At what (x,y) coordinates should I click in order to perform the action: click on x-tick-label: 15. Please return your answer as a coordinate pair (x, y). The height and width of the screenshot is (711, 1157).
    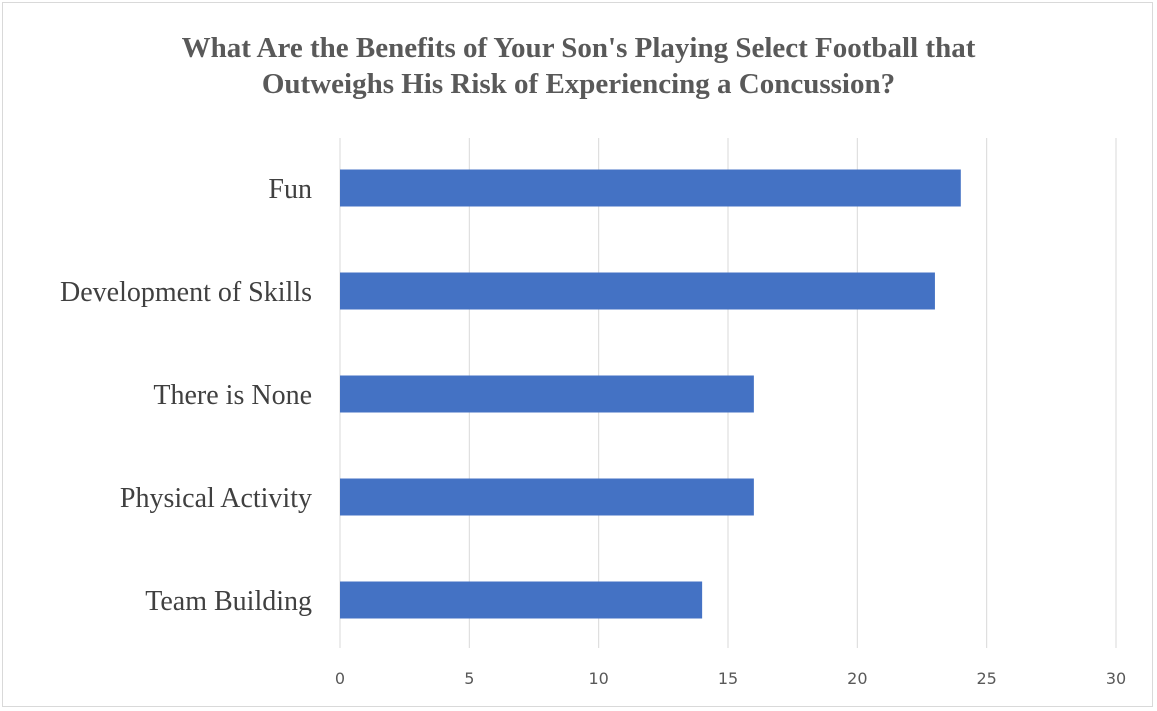
    Looking at the image, I should click on (728, 678).